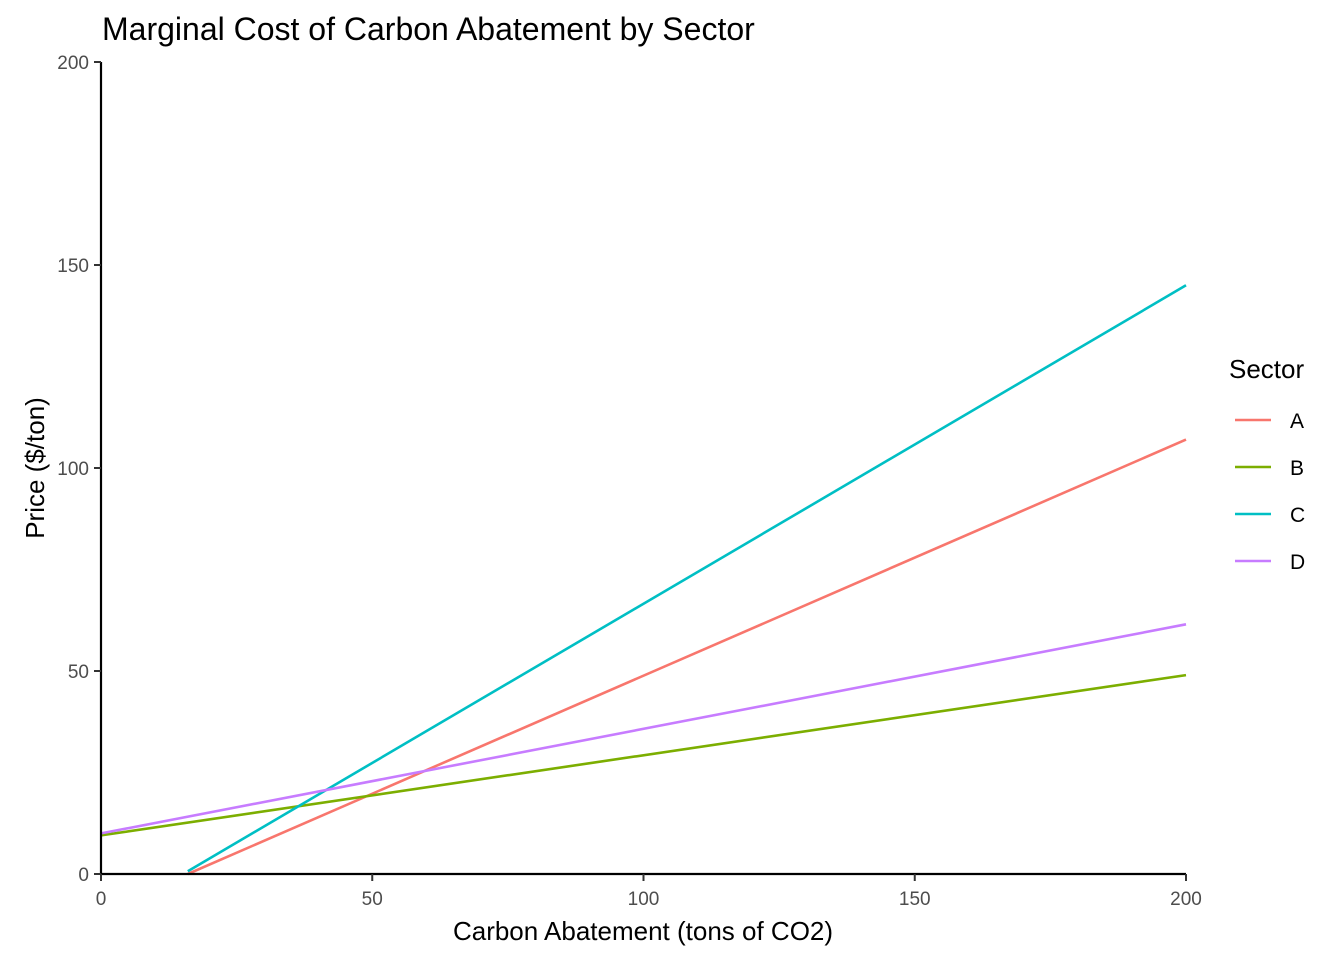 The image size is (1344, 960). What do you see at coordinates (83, 875) in the screenshot?
I see `y-tick-label: 0` at bounding box center [83, 875].